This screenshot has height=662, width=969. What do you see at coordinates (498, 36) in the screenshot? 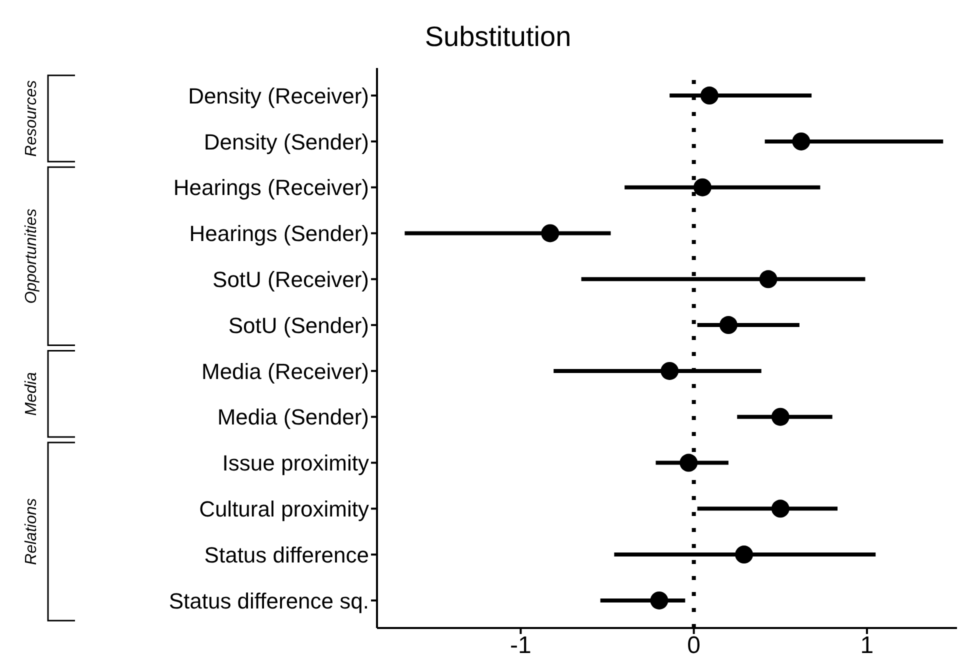
I see `chart-title: Substitution` at bounding box center [498, 36].